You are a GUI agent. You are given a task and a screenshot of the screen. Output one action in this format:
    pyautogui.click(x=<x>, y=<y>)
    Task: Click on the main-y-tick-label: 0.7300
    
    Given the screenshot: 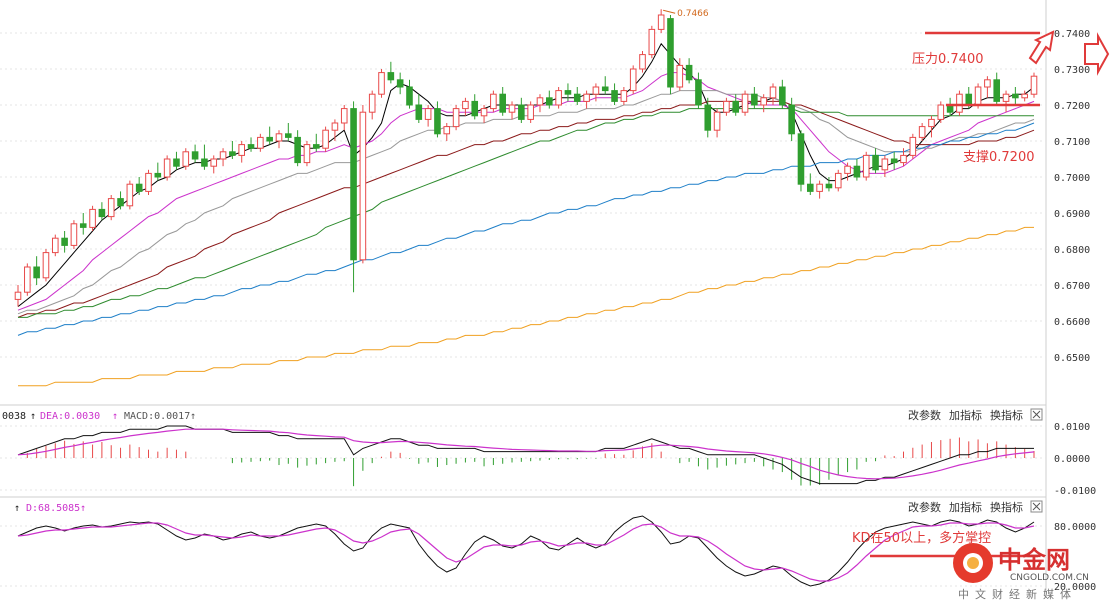 What is the action you would take?
    pyautogui.click(x=1072, y=70)
    